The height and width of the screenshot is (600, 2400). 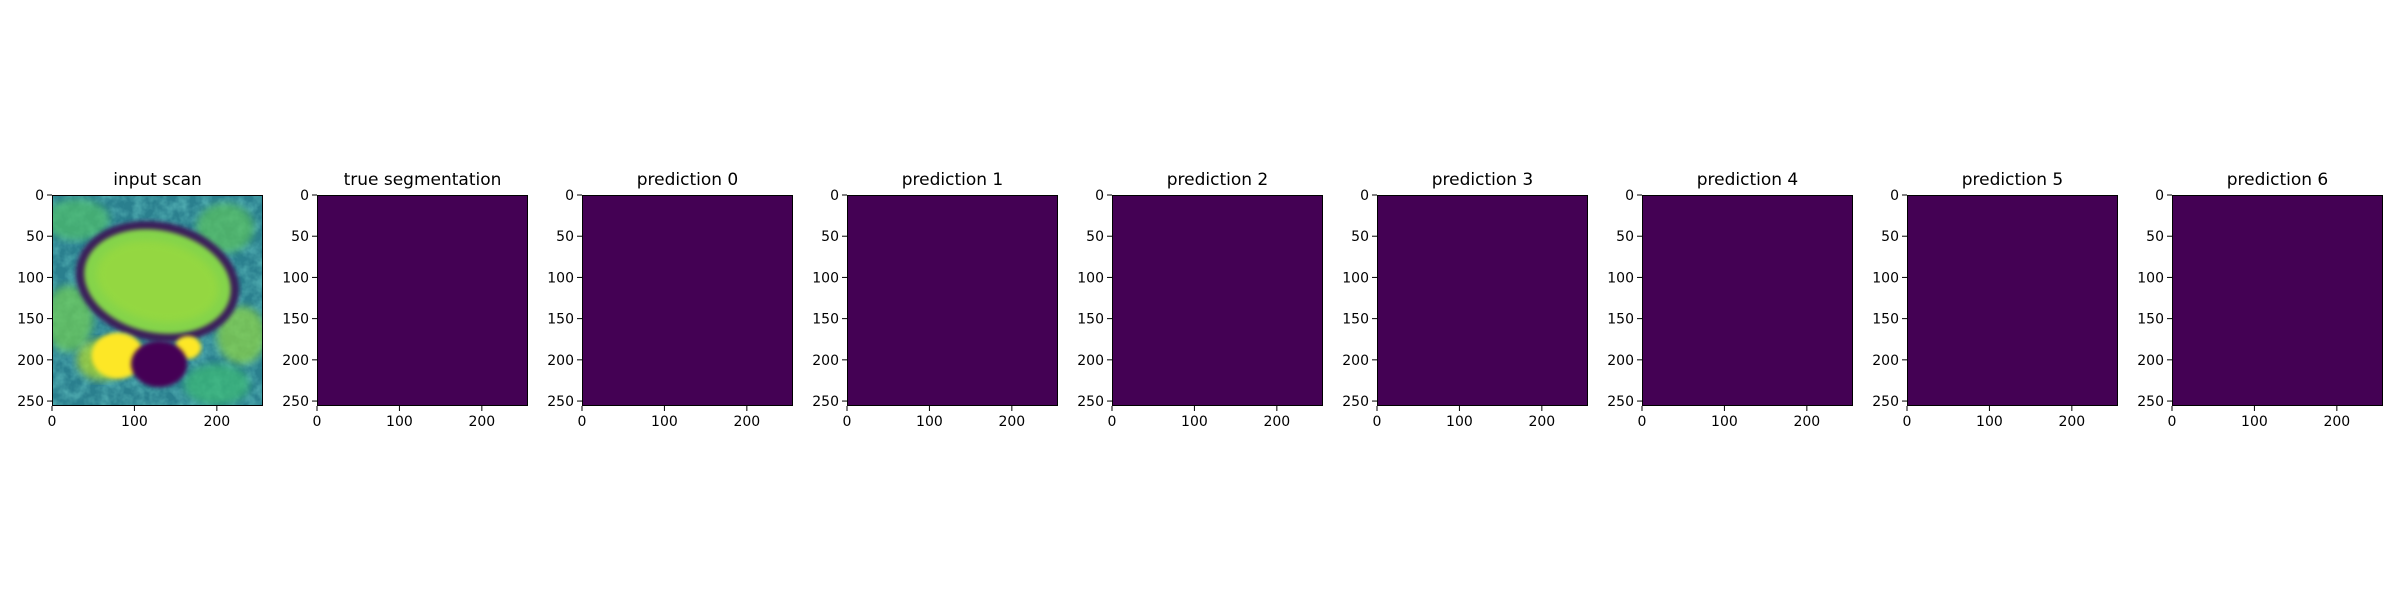 I want to click on panel-title: prediction 3, so click(x=1483, y=180).